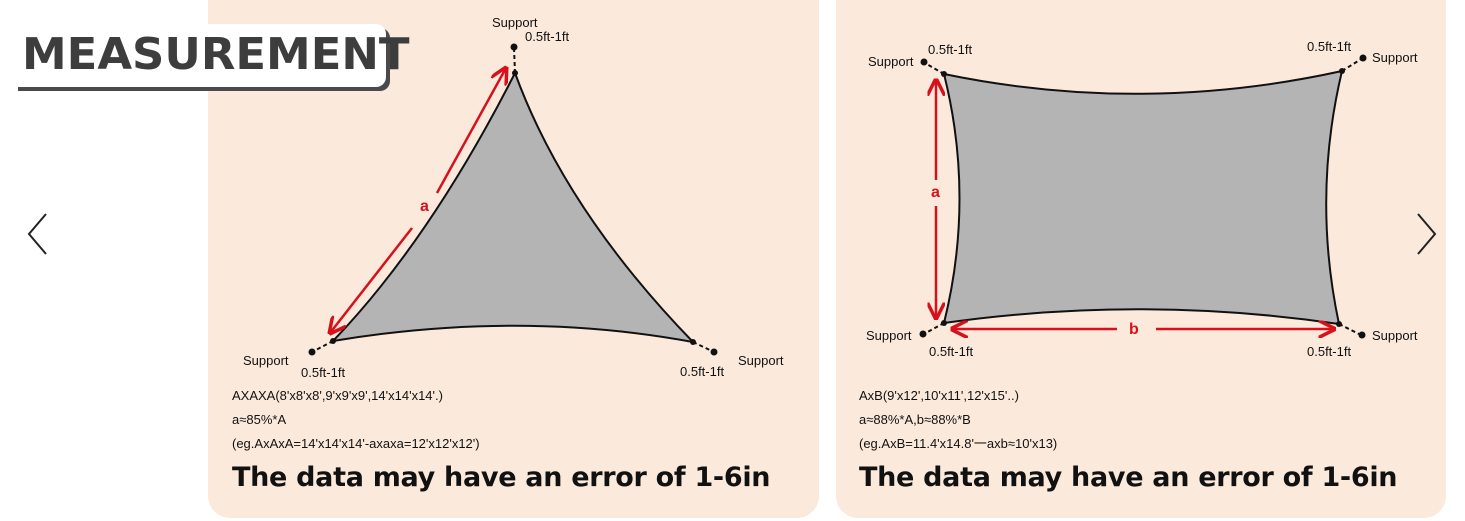  Describe the element at coordinates (934, 68) in the screenshot. I see `tether-top-left` at that location.